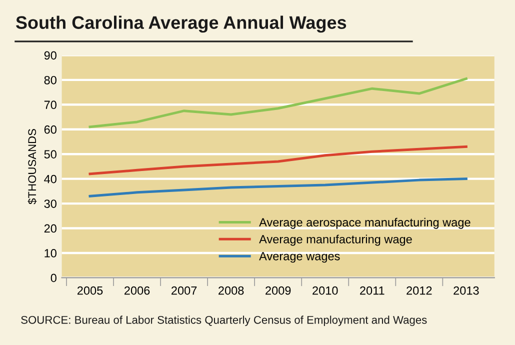 The image size is (515, 345). I want to click on x-tick-label: 2006, so click(137, 290).